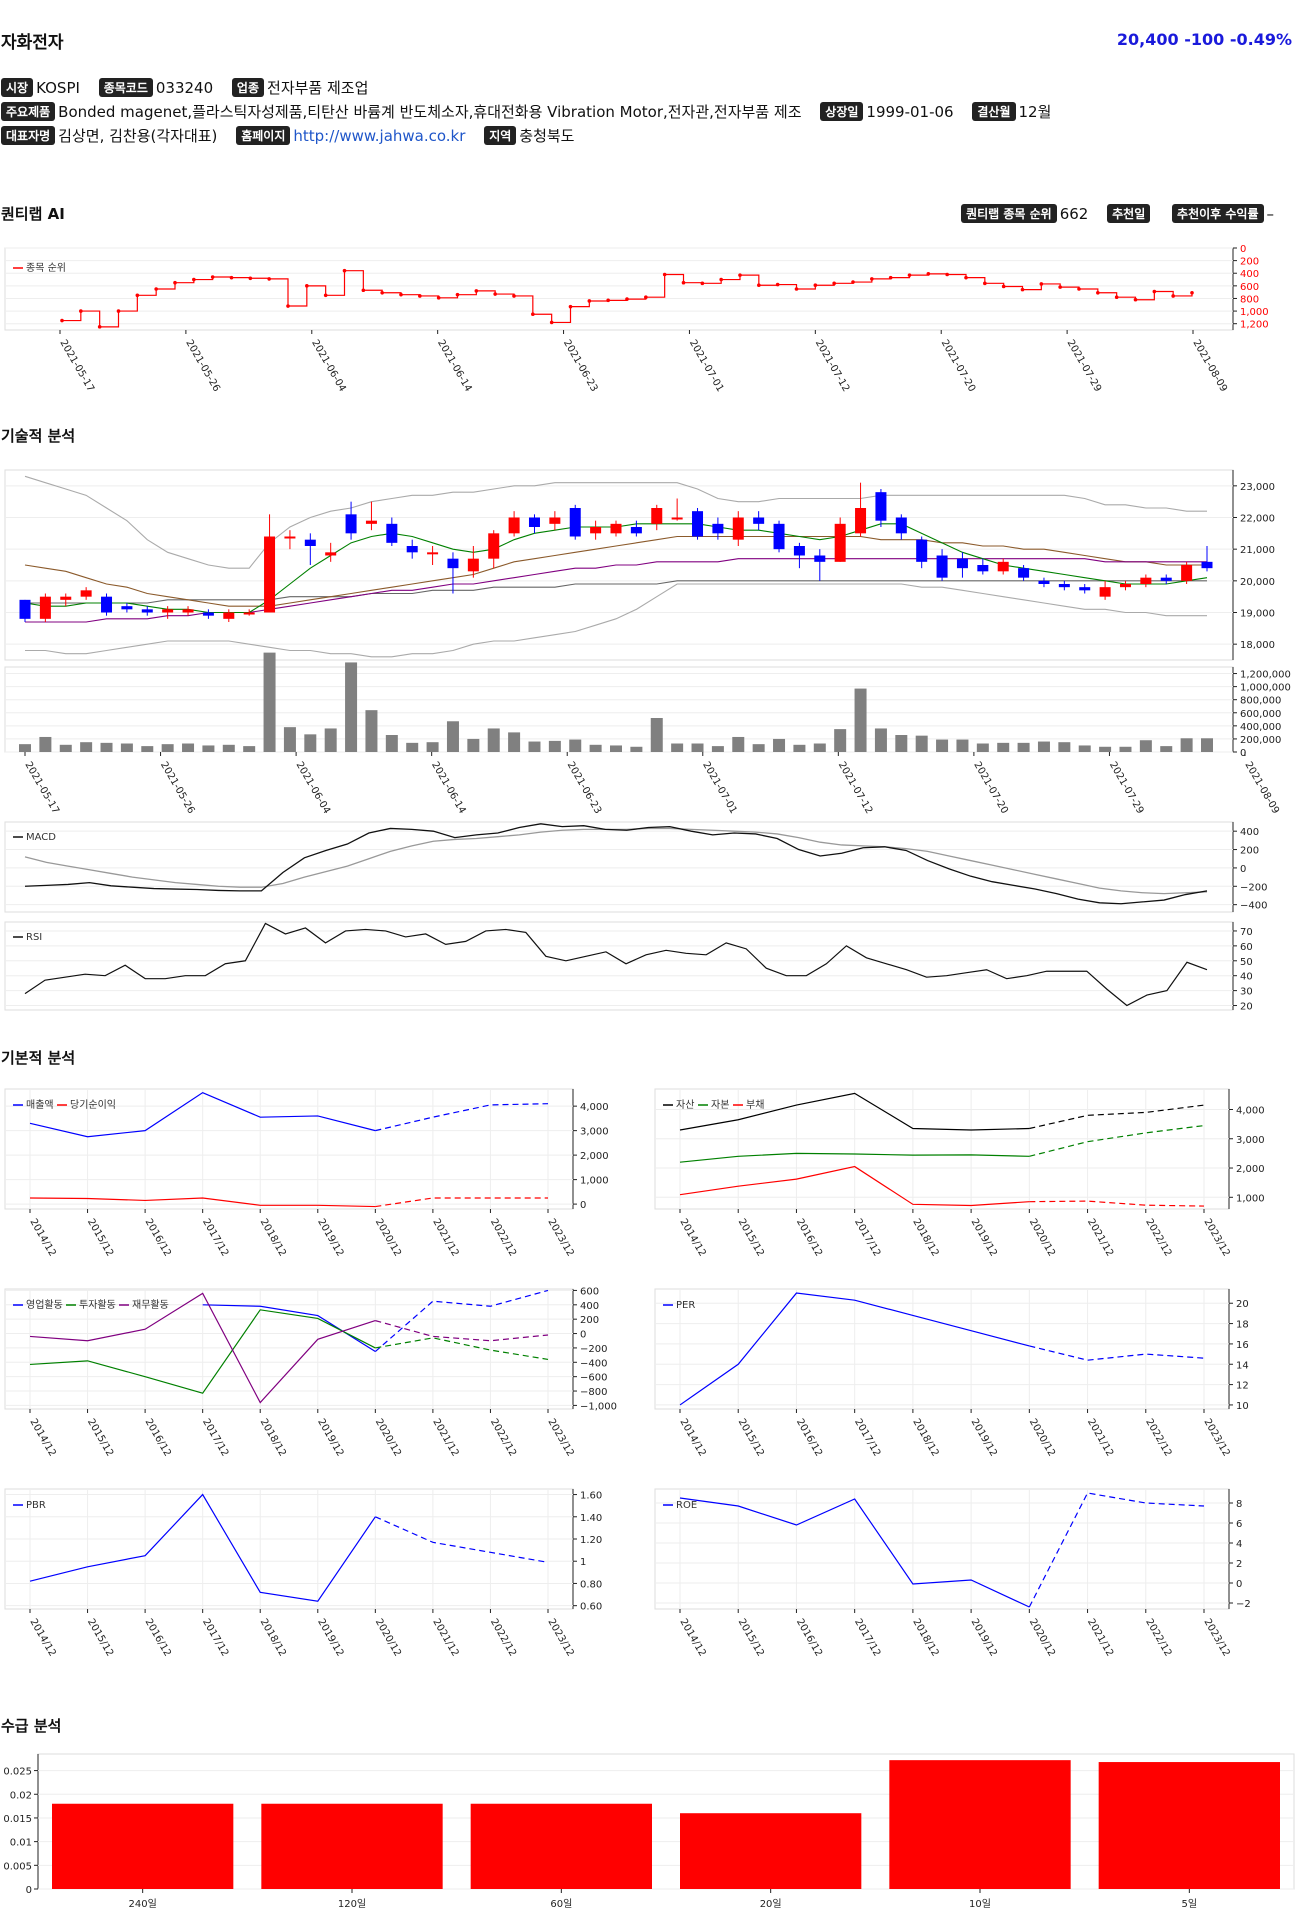 The height and width of the screenshot is (1917, 1296). I want to click on region-value: 충청북도, so click(547, 136).